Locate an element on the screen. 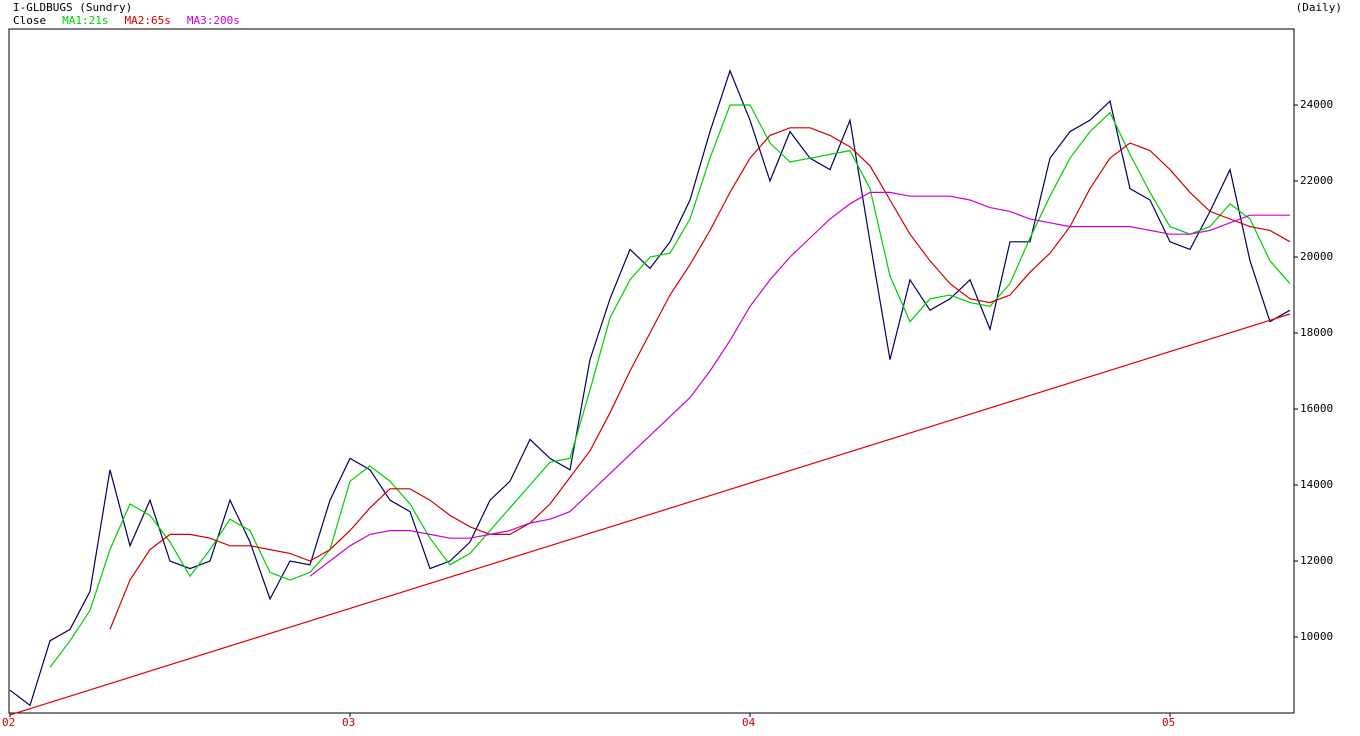  legend-entry: MA3:200s is located at coordinates (213, 20).